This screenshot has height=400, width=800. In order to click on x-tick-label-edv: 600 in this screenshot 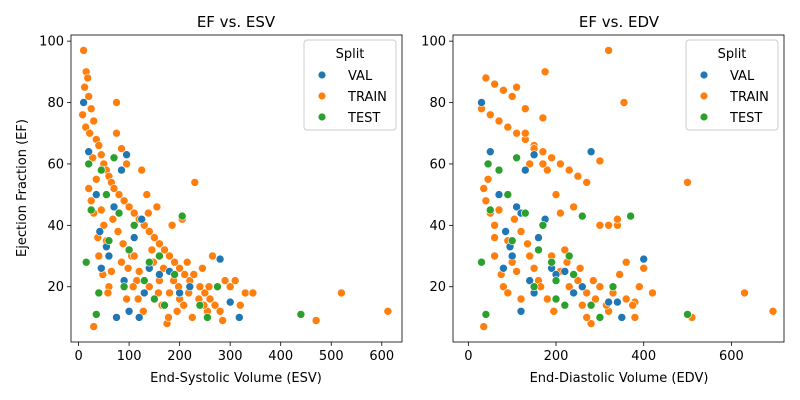, I will do `click(731, 356)`.